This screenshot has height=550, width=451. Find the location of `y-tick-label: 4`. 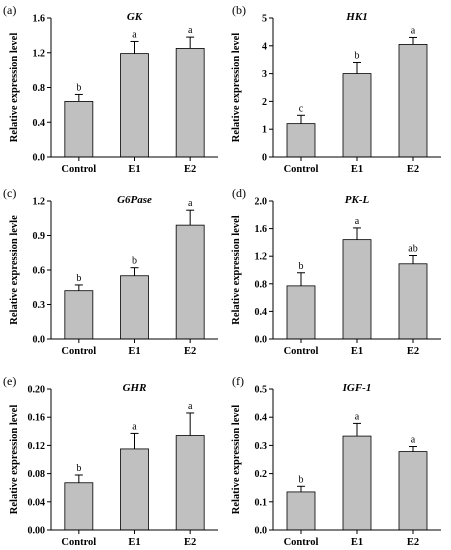

y-tick-label: 4 is located at coordinates (264, 46).